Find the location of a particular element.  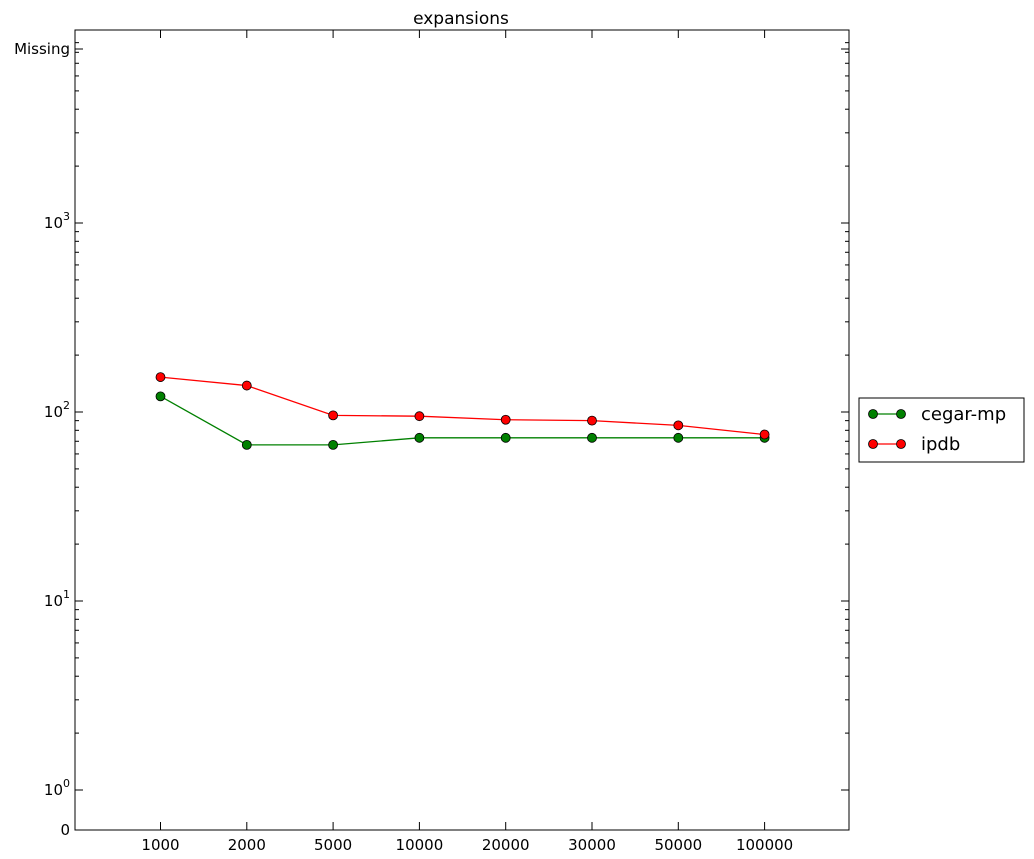

y-tick-label: 10³ is located at coordinates (57, 221).